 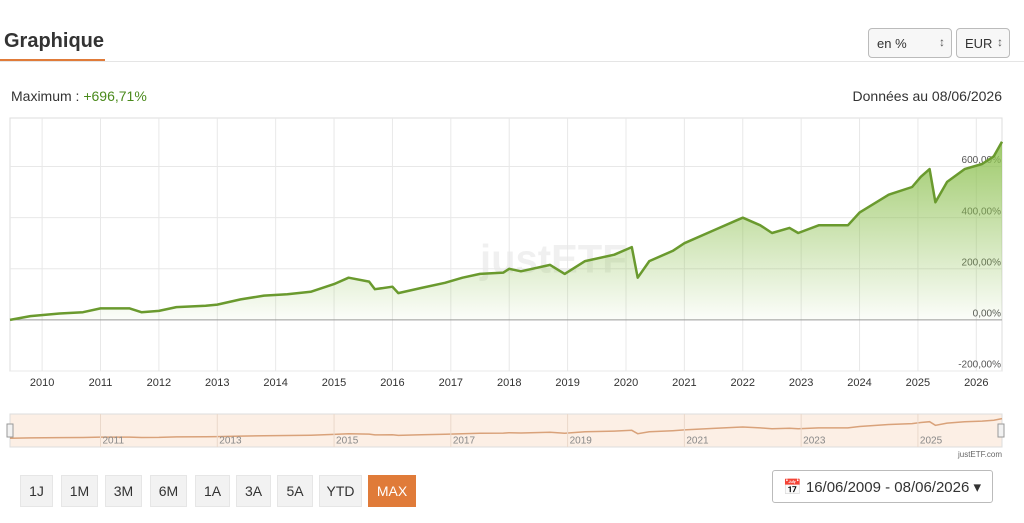 I want to click on navigator-label: 2015, so click(x=347, y=441).